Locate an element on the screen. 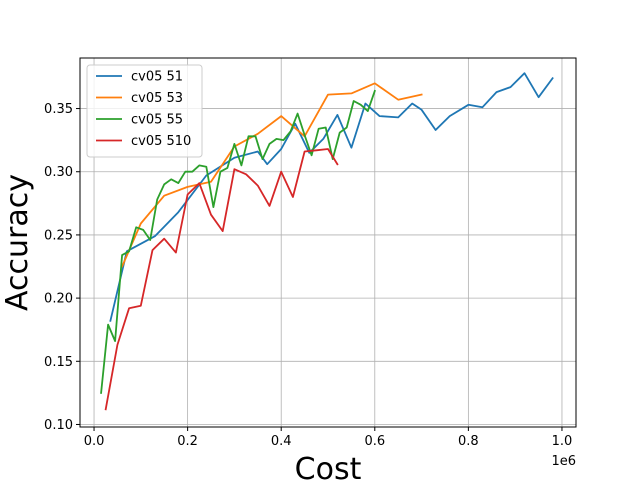 The image size is (640, 480). x-tick-label: 1.0 is located at coordinates (562, 441).